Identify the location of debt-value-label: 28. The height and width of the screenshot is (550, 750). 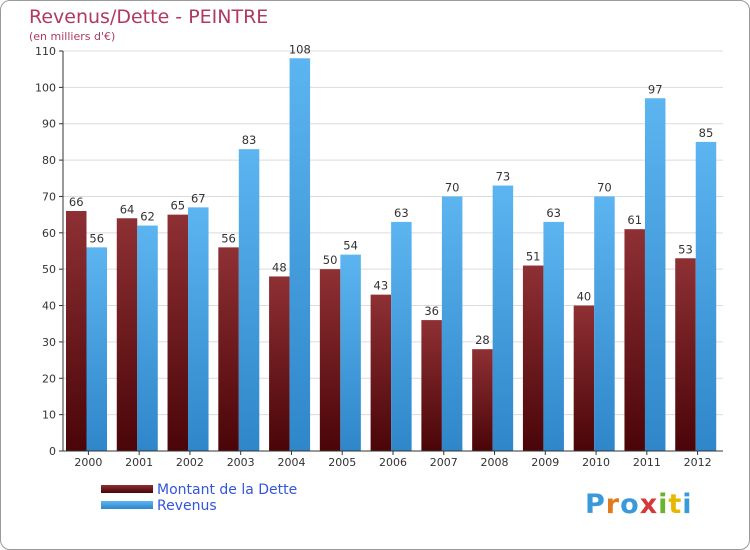
(482, 340).